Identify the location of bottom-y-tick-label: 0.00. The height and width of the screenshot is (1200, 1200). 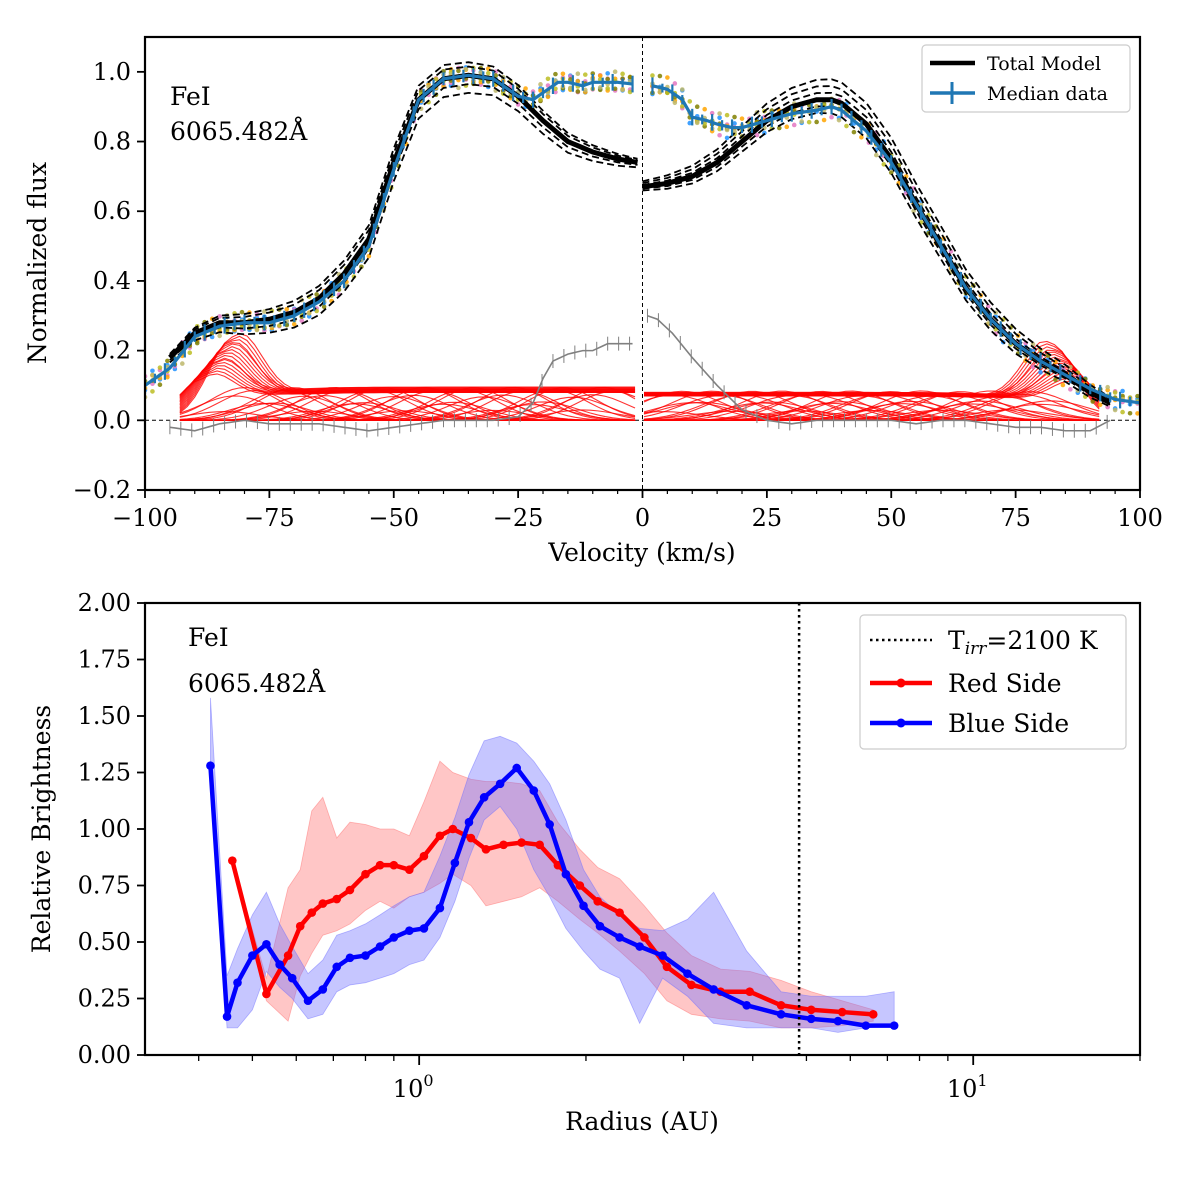
(104, 1055).